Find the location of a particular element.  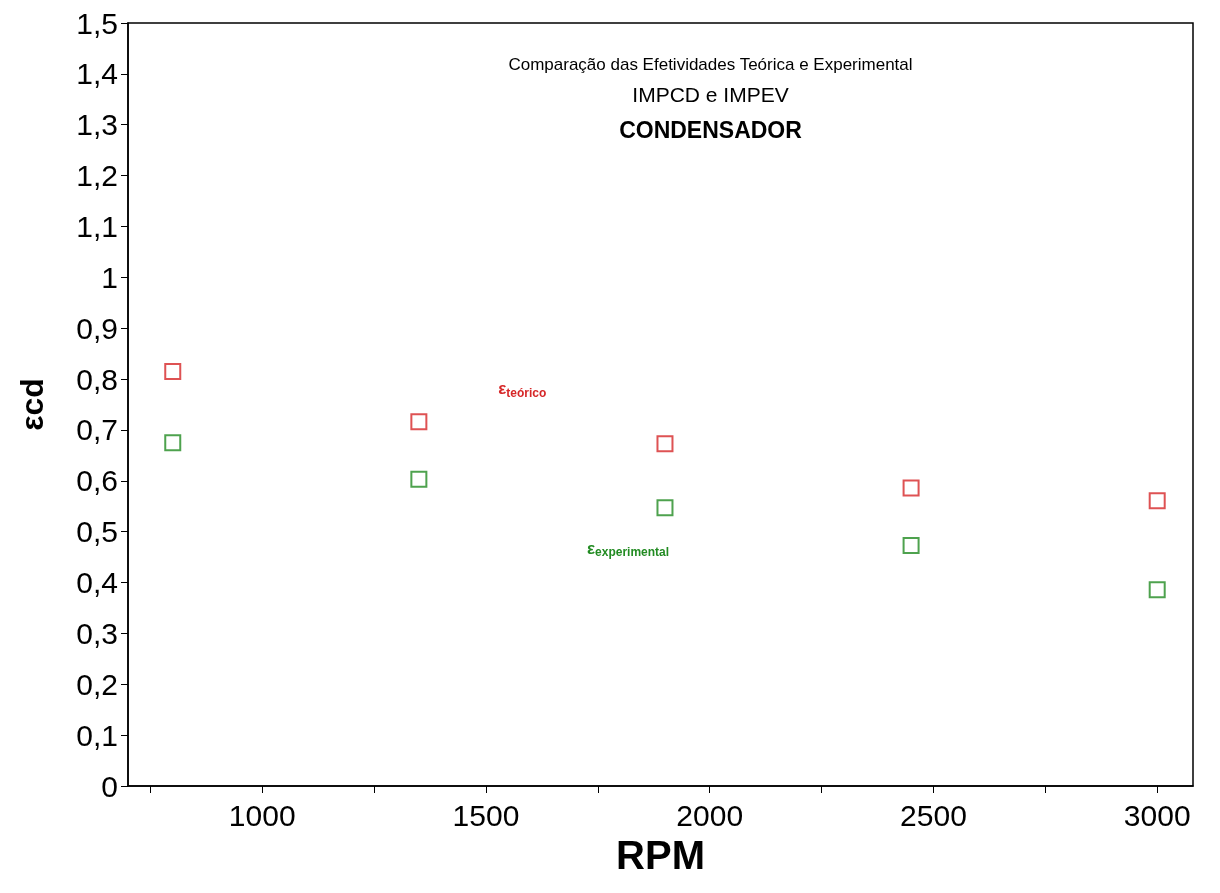

y-tick-label: 1,1 is located at coordinates (97, 226).